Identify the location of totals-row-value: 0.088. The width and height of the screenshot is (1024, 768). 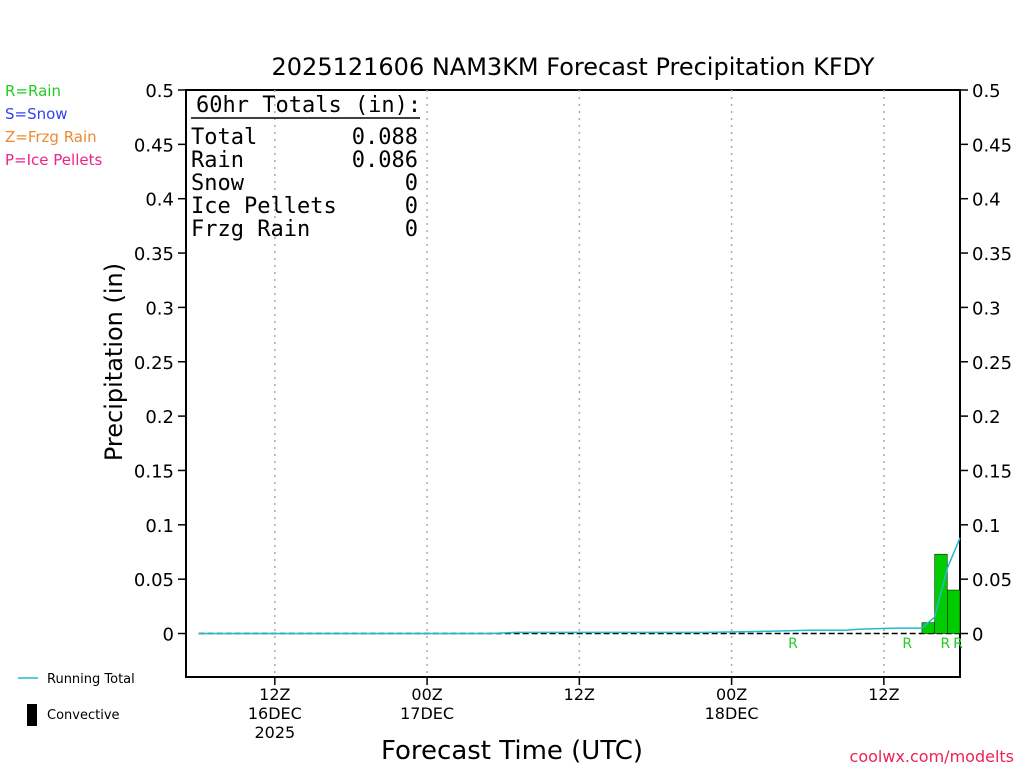
(385, 137).